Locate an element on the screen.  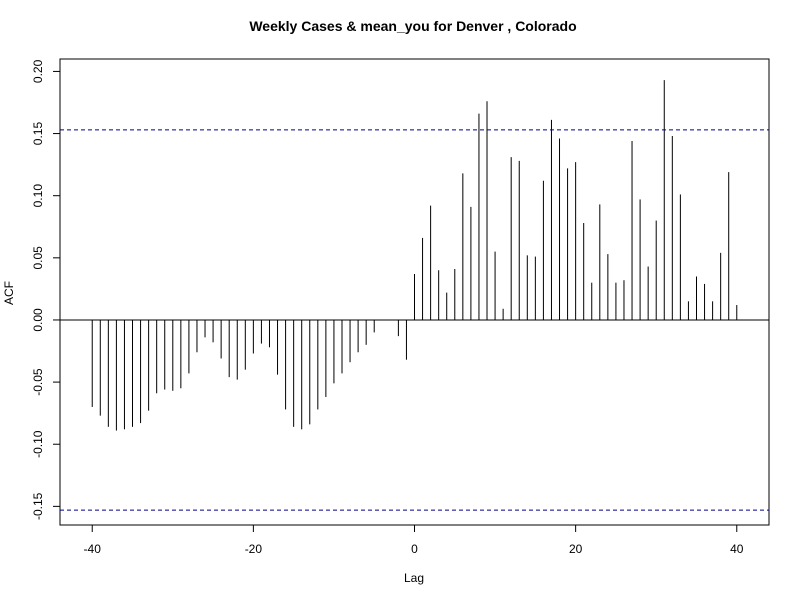
y-axis-label: ACF is located at coordinates (9, 293).